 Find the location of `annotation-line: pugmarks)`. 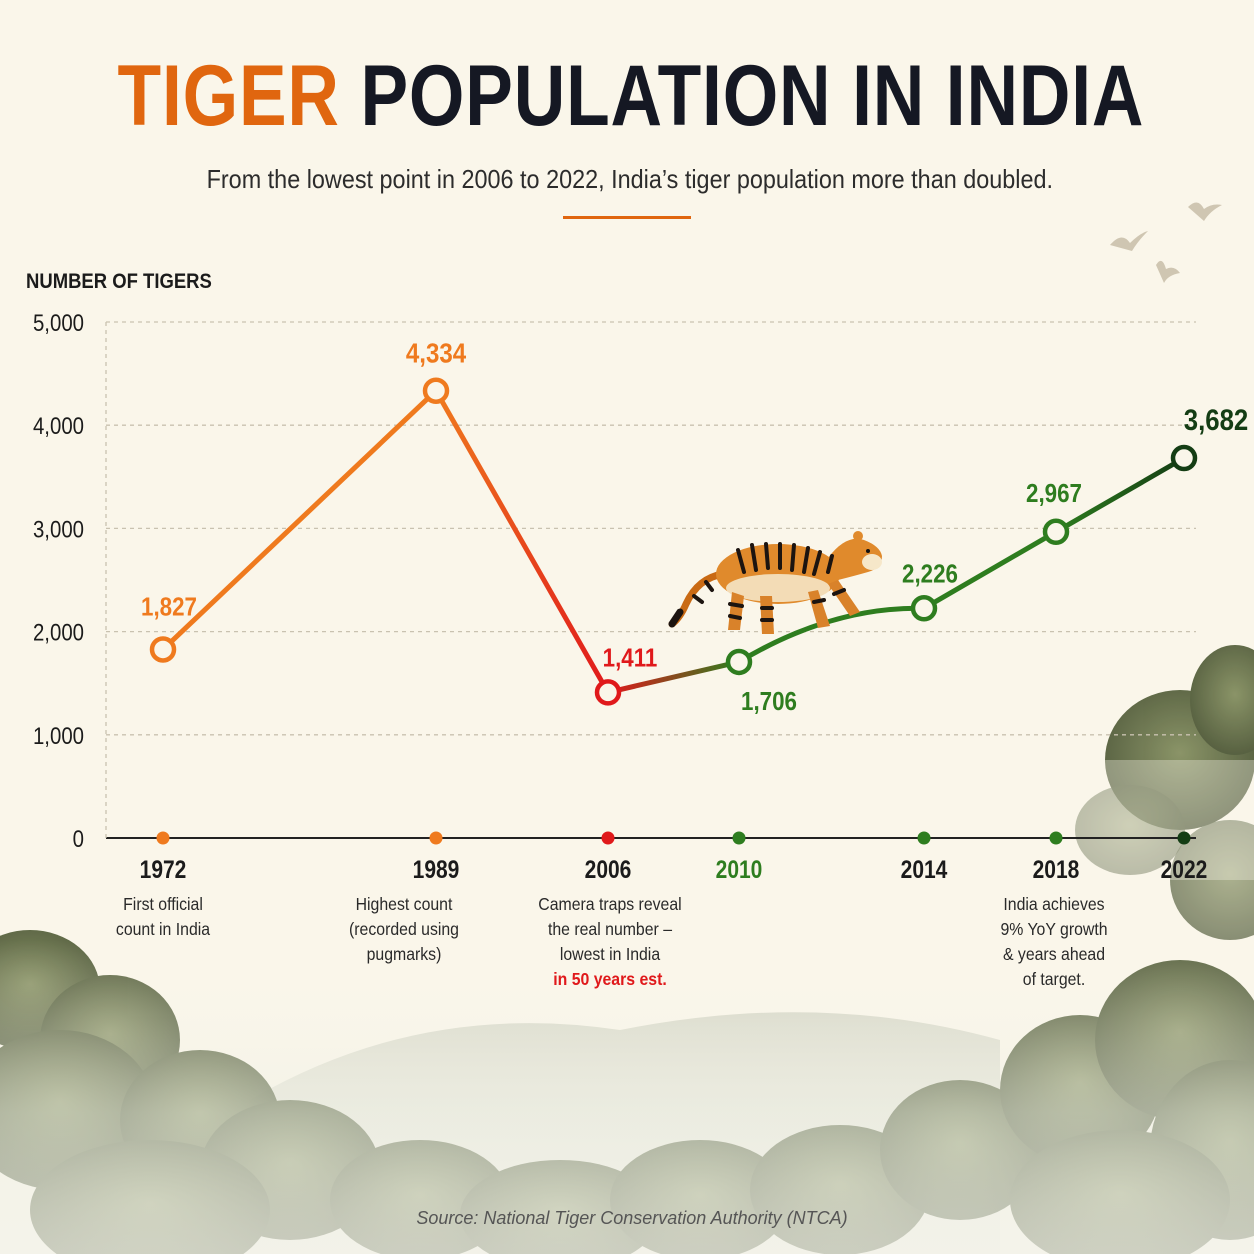

annotation-line: pugmarks) is located at coordinates (404, 954).